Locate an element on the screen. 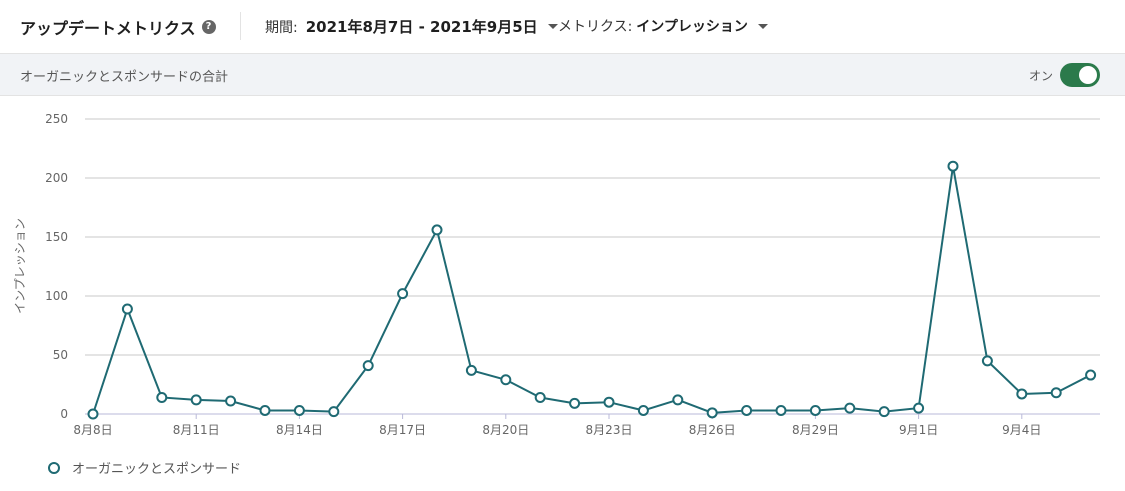 This screenshot has width=1125, height=491. period-value: 2021年8月7日 - 2021年9月5日 is located at coordinates (421, 27).